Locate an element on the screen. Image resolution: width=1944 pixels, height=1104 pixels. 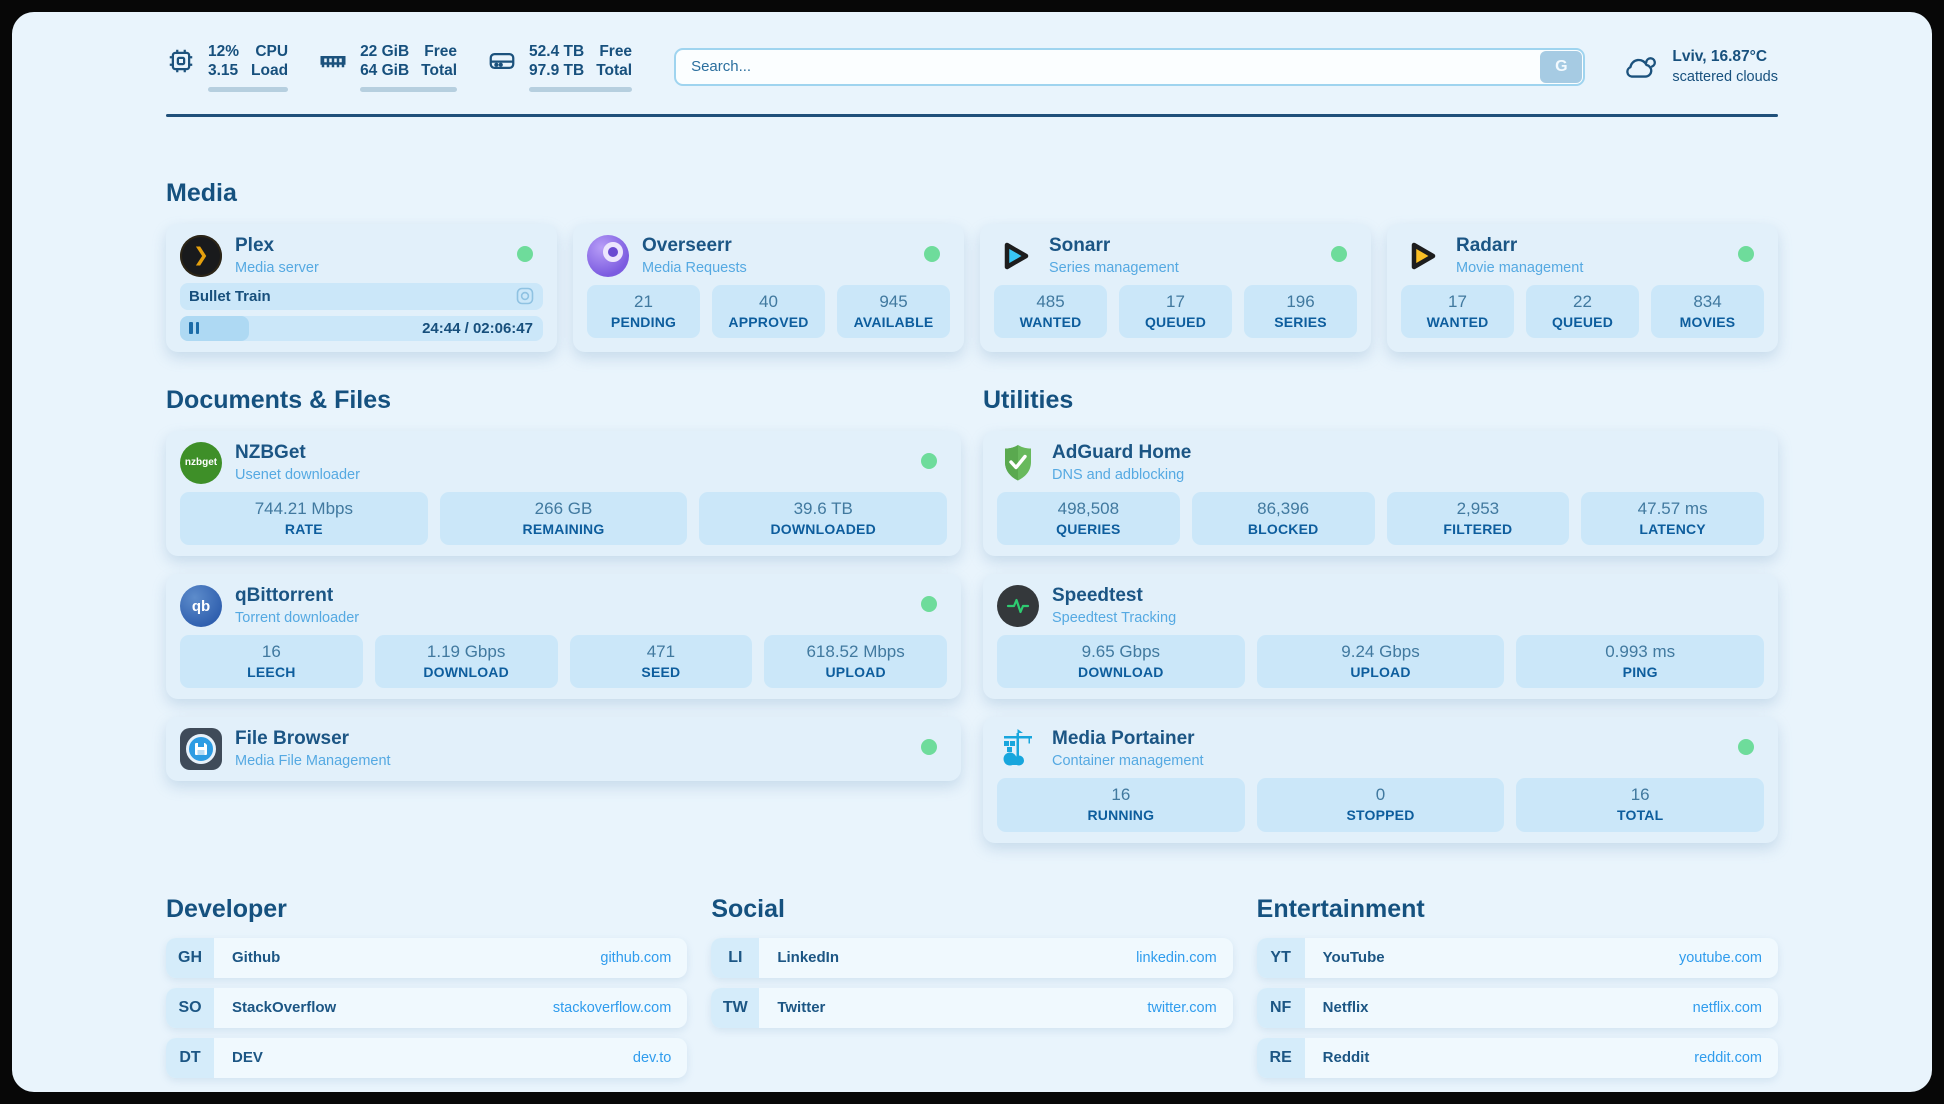
pause-button is located at coordinates (214, 328).